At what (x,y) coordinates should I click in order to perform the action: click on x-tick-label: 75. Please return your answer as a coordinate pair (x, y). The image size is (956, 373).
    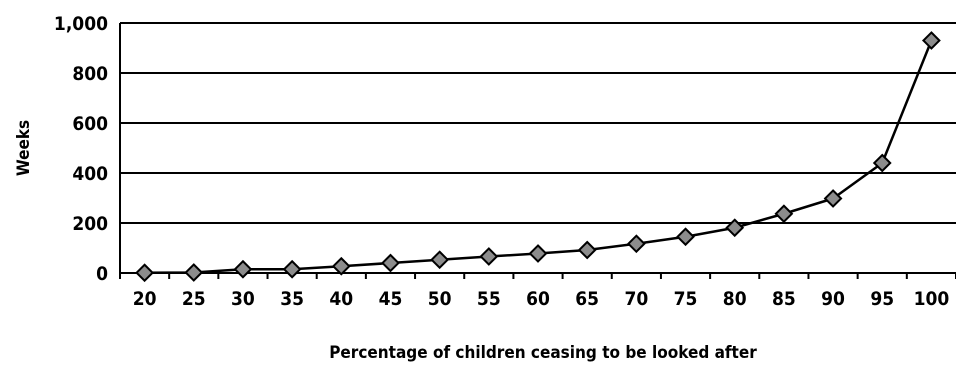
    Looking at the image, I should click on (686, 299).